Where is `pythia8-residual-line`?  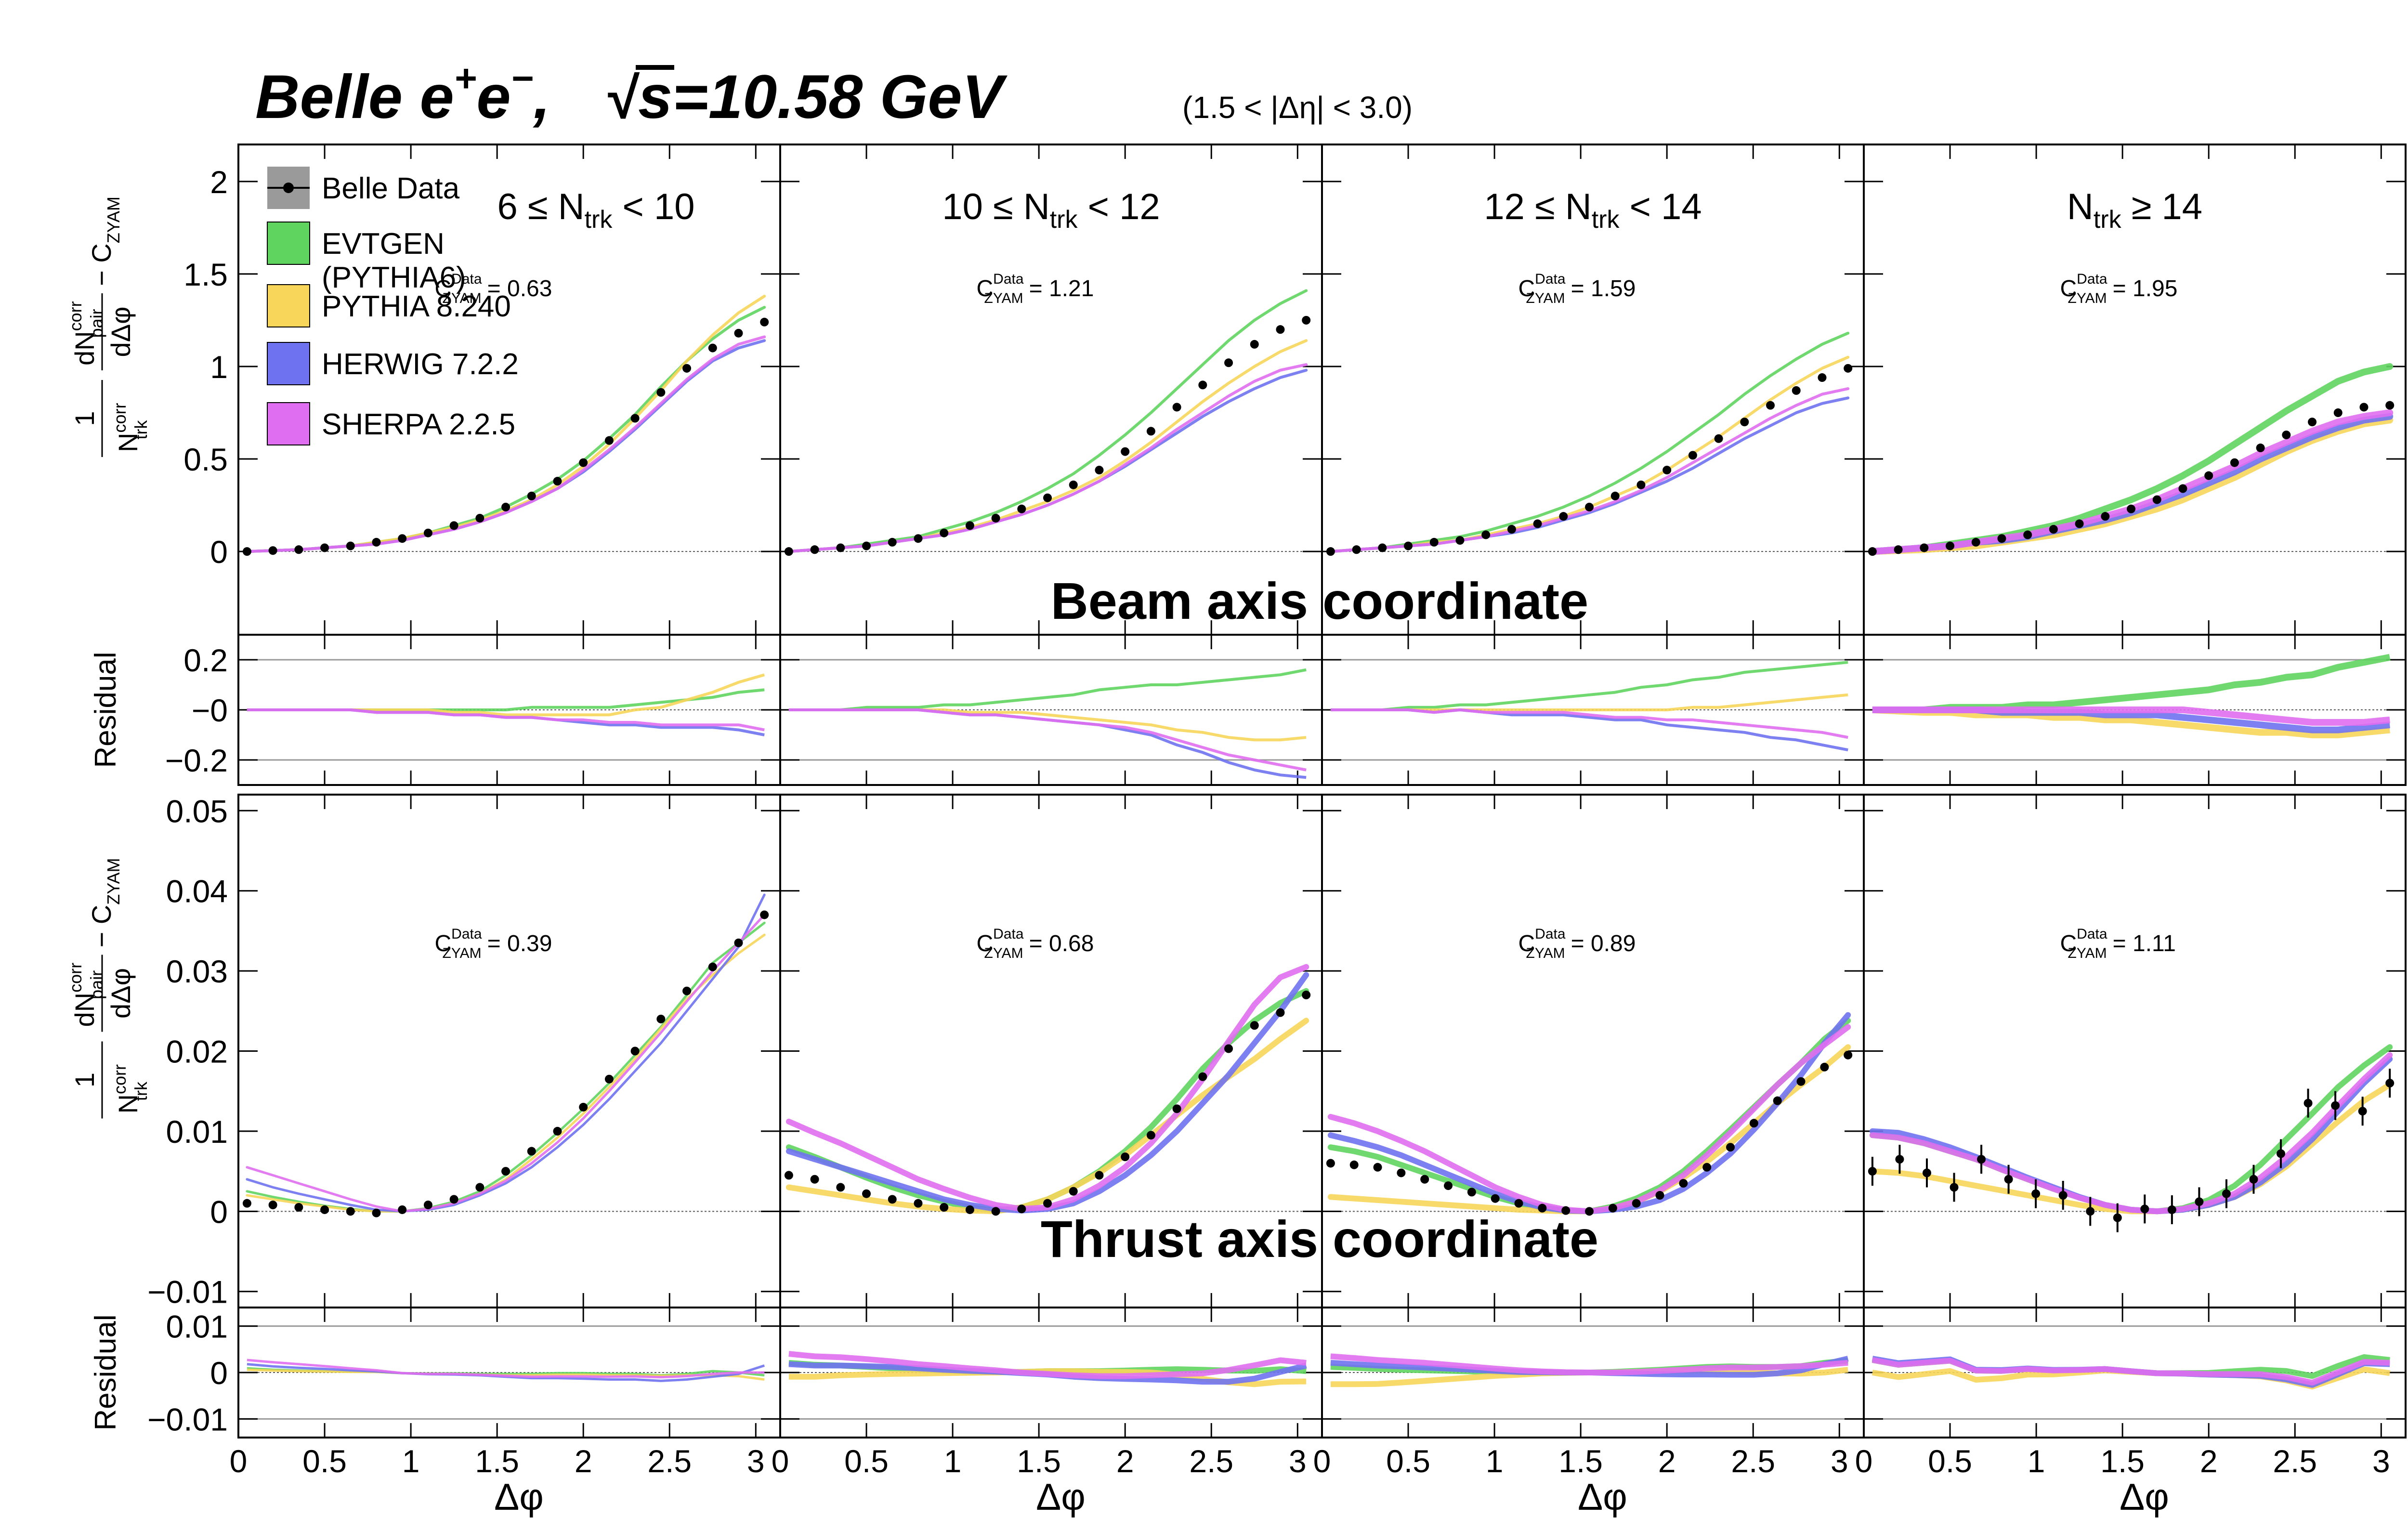 pythia8-residual-line is located at coordinates (506, 1374).